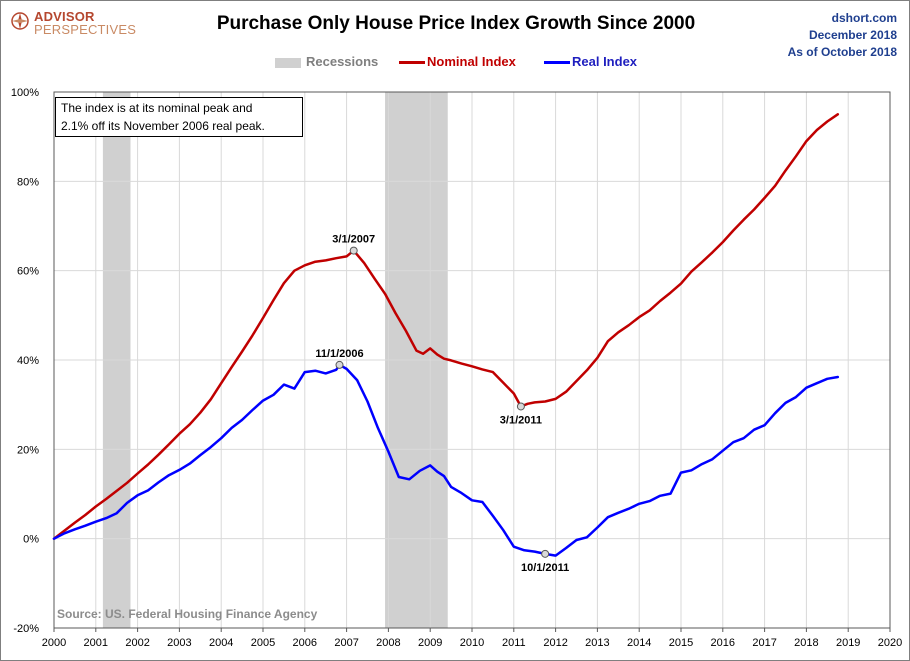  I want to click on x-tick-label: 2007, so click(346, 643).